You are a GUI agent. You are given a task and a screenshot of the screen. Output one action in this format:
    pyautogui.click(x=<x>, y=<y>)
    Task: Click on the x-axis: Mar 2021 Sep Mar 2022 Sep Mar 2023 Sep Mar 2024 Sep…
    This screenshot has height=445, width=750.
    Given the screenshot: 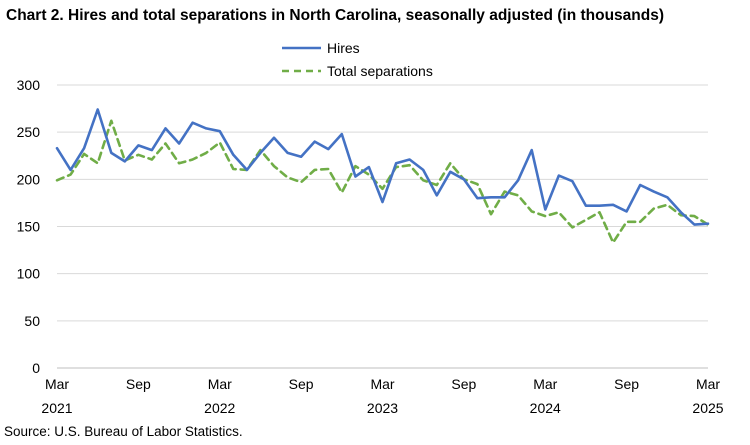 What is the action you would take?
    pyautogui.click(x=382, y=391)
    